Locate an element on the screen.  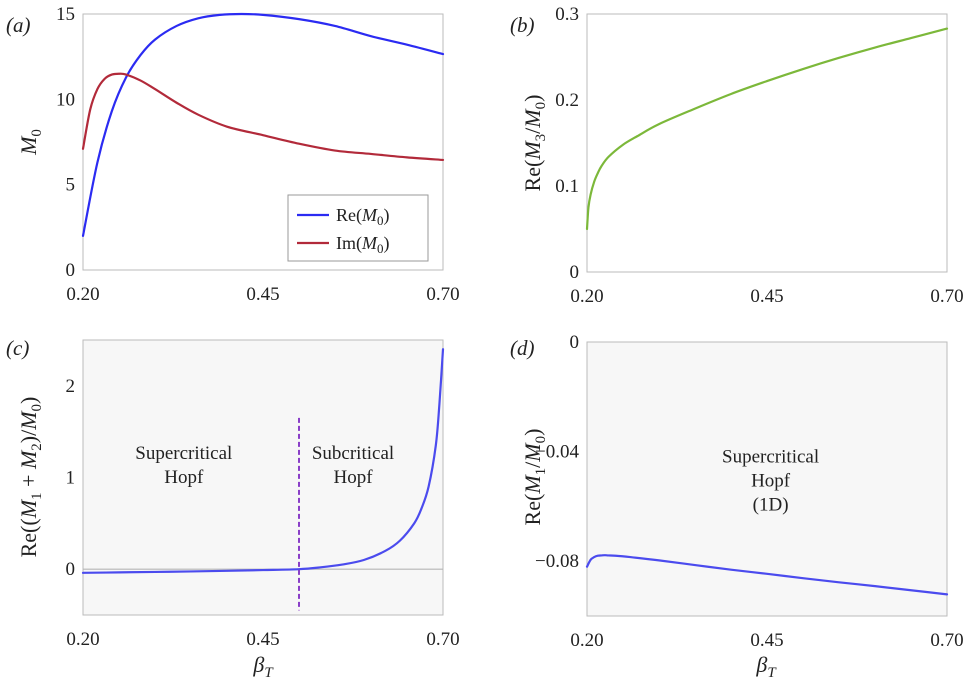
panel-d-xtick-label: 0.20 is located at coordinates (586, 640).